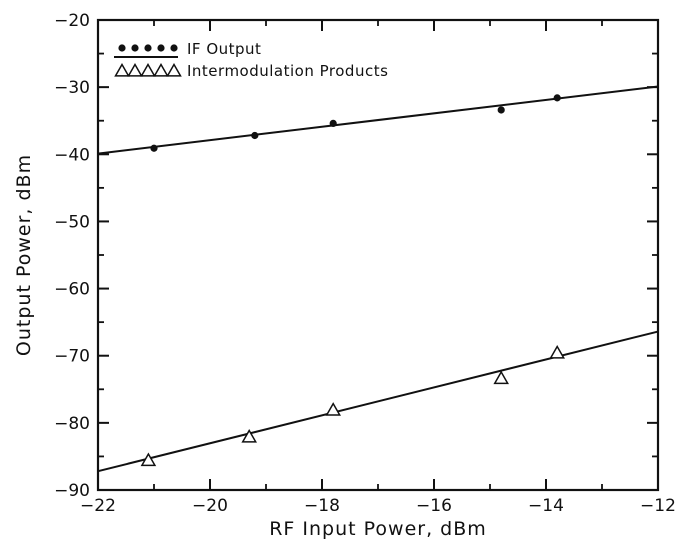 This screenshot has width=678, height=543. I want to click on y-tick-label: −90, so click(72, 491).